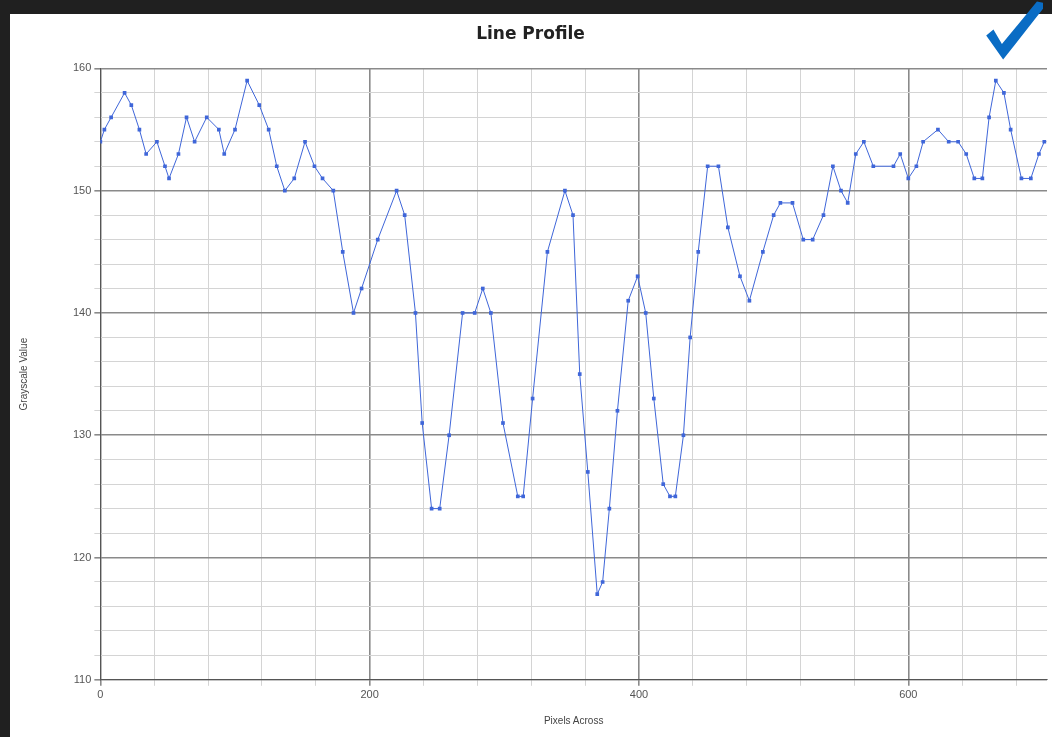 The image size is (1052, 737). What do you see at coordinates (82, 556) in the screenshot?
I see `y-tick-label: 120` at bounding box center [82, 556].